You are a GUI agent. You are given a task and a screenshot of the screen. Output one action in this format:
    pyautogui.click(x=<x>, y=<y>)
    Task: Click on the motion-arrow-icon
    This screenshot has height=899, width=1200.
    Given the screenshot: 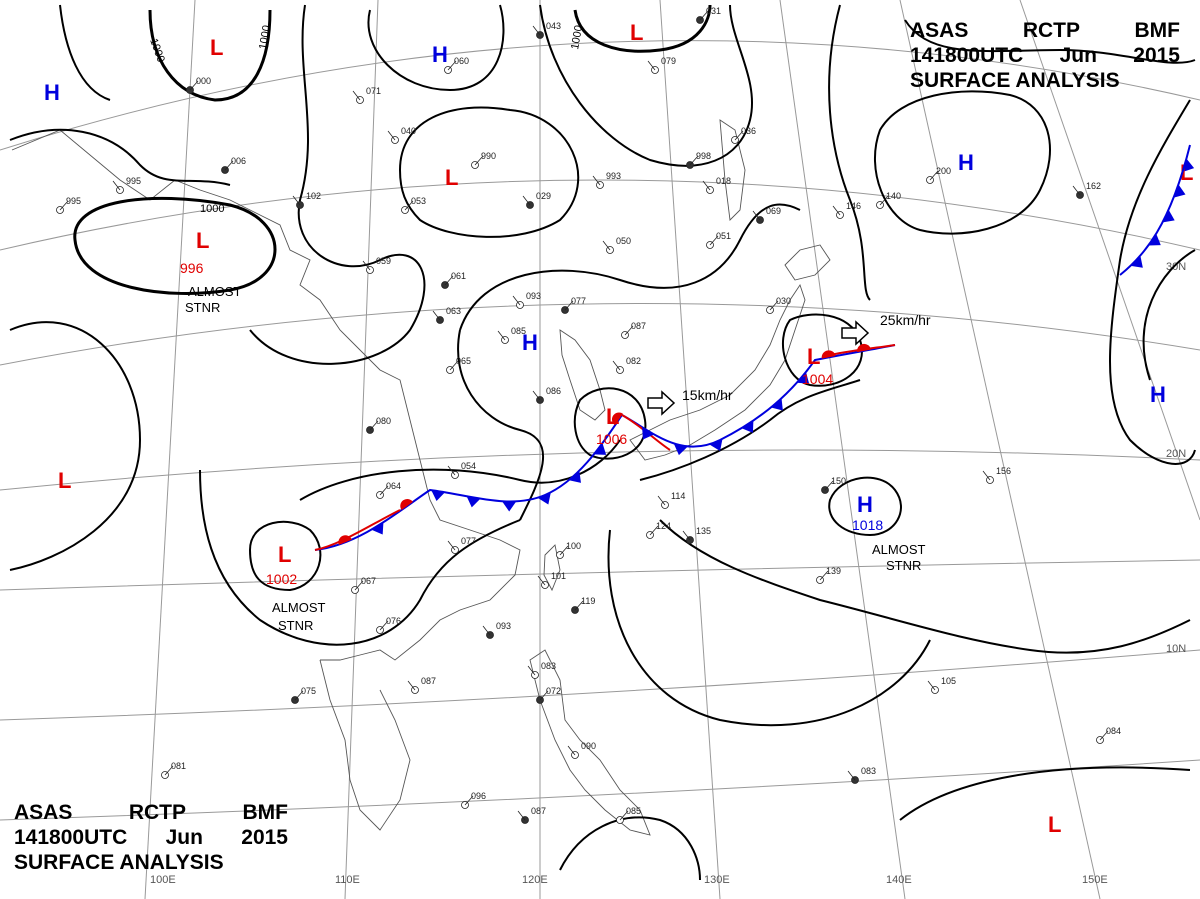 What is the action you would take?
    pyautogui.click(x=661, y=403)
    